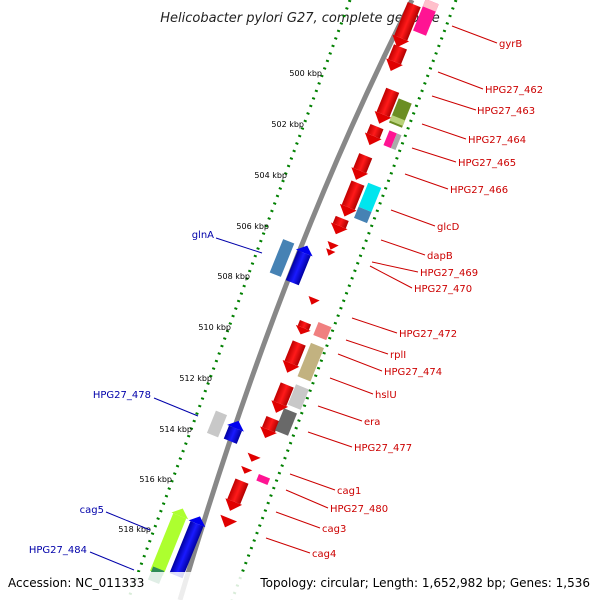 The image size is (600, 600). What do you see at coordinates (510, 44) in the screenshot?
I see `label-gyrB: gyrB` at bounding box center [510, 44].